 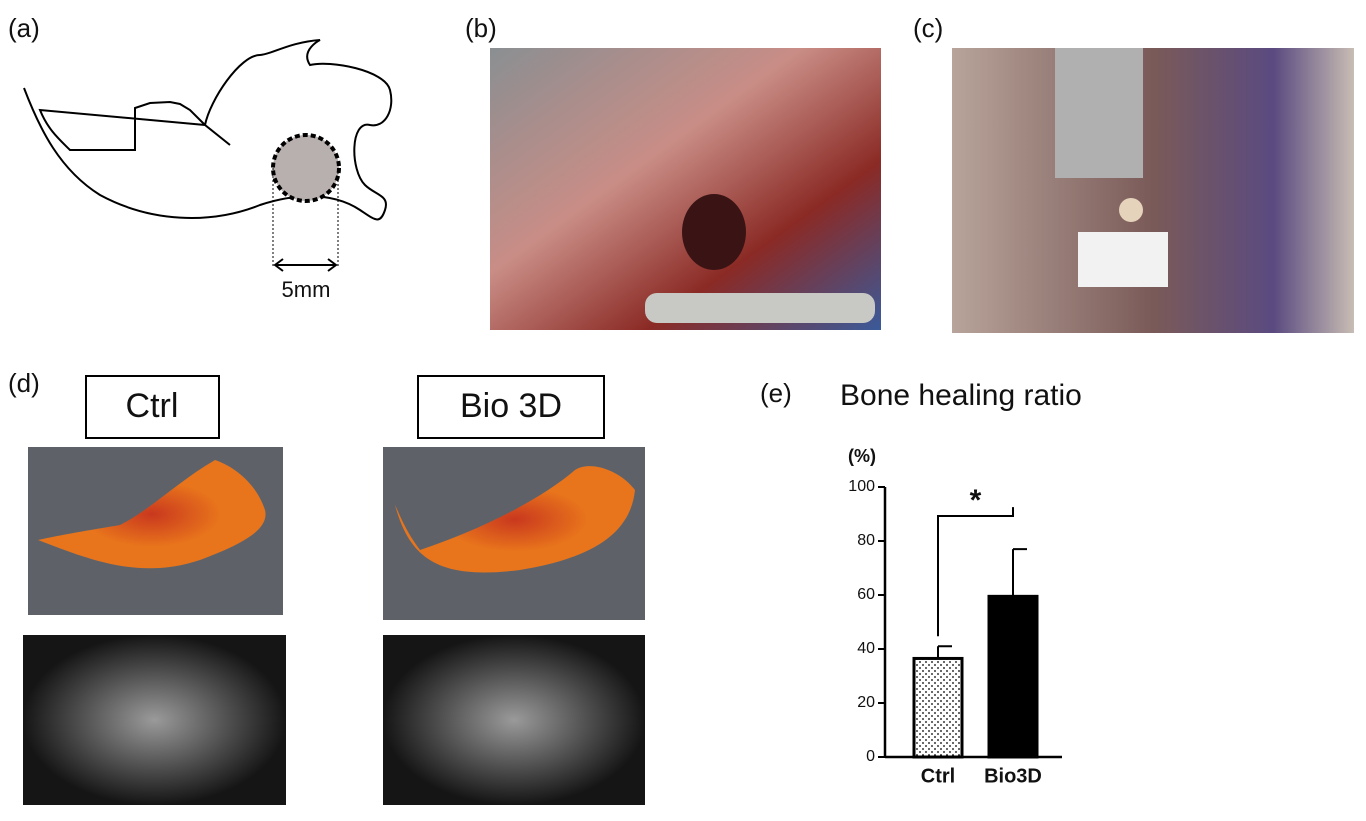 I want to click on defect, so click(x=306, y=168).